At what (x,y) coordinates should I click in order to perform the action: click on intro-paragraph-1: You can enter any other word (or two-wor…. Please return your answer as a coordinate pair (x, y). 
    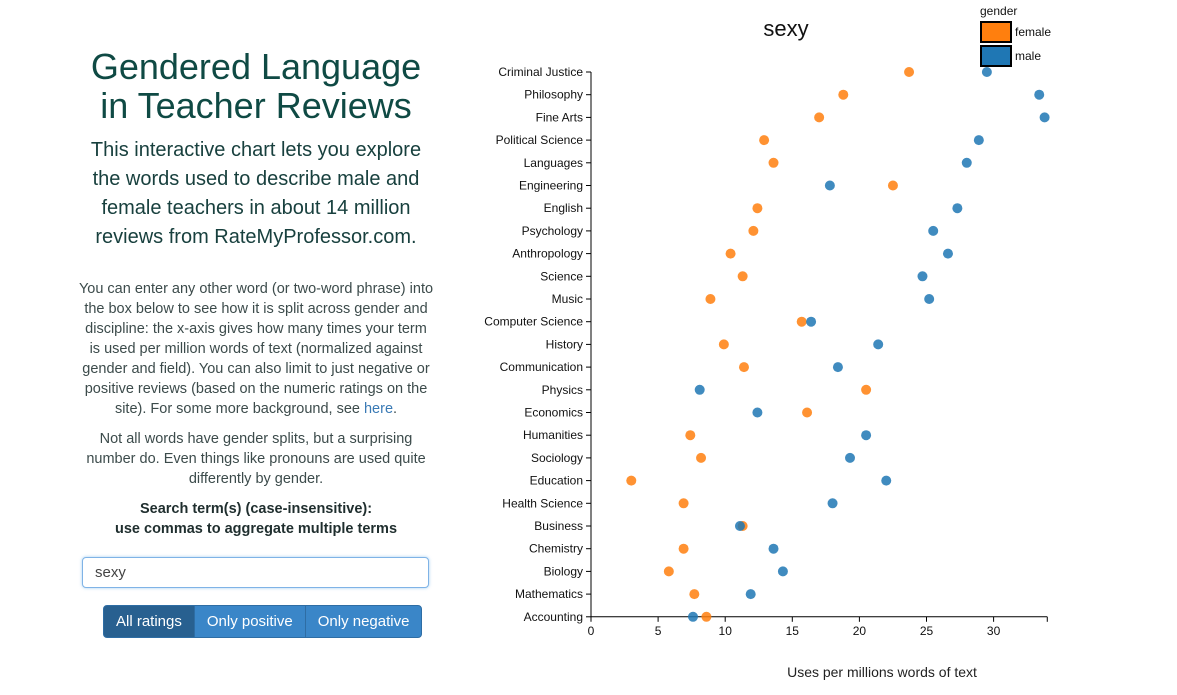
    Looking at the image, I should click on (256, 349).